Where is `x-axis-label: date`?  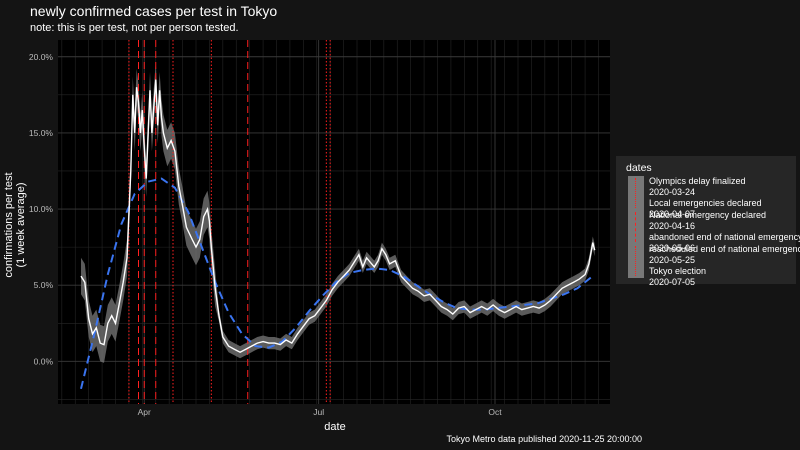 x-axis-label: date is located at coordinates (334, 427).